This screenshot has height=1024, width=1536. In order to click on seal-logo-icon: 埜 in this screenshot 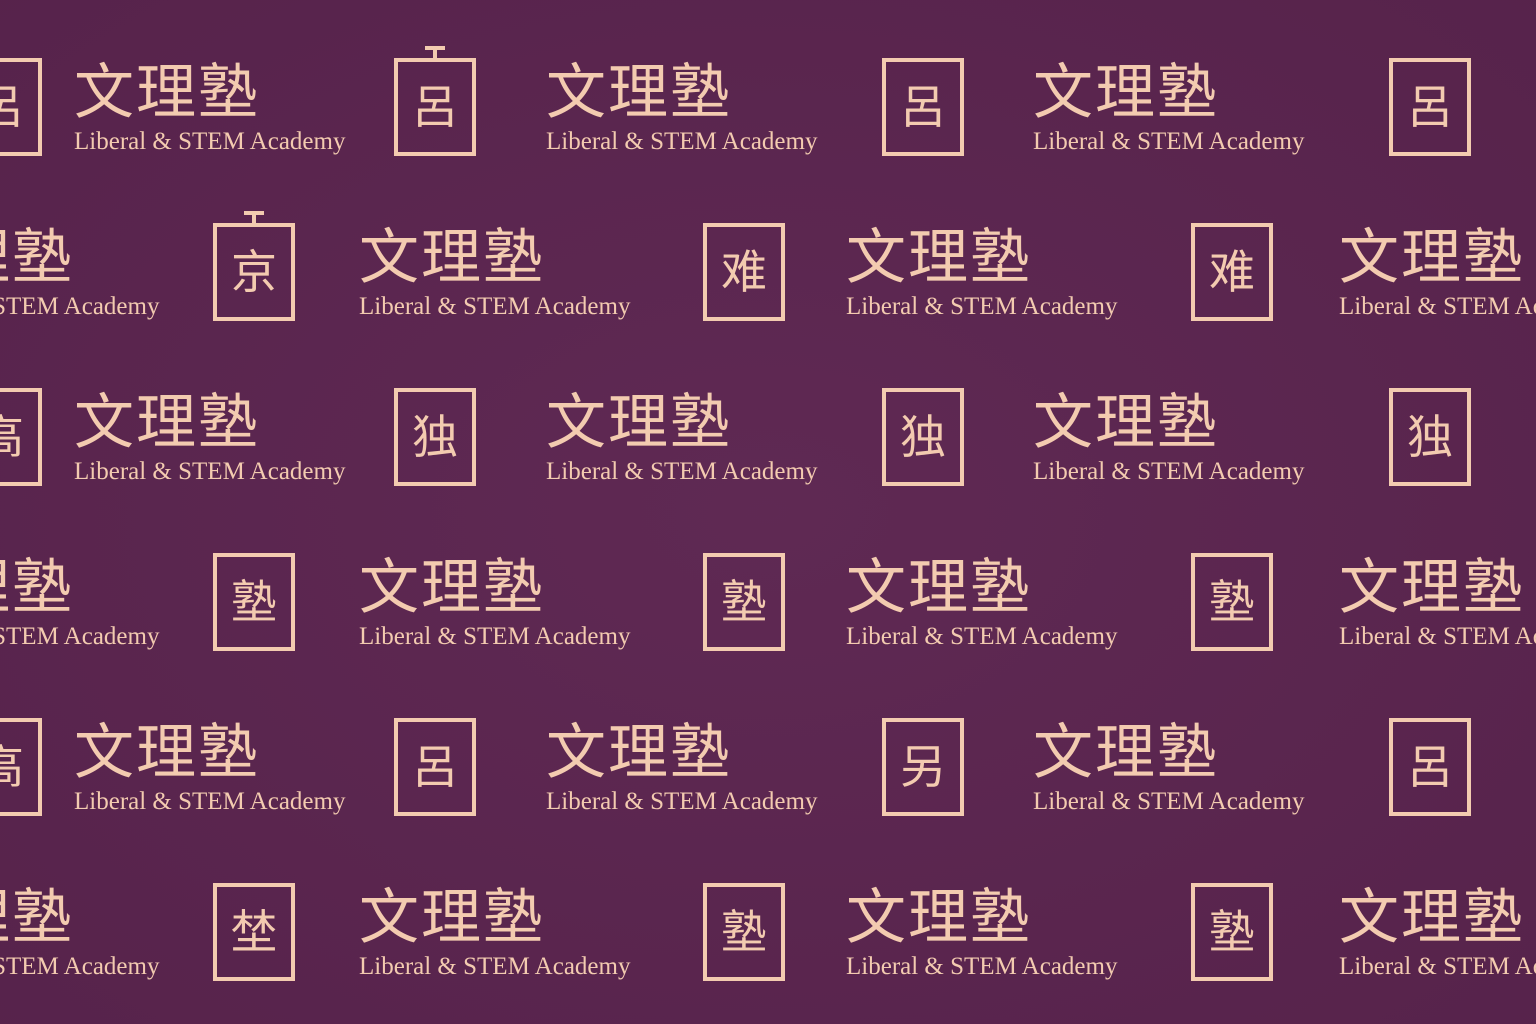, I will do `click(254, 932)`.